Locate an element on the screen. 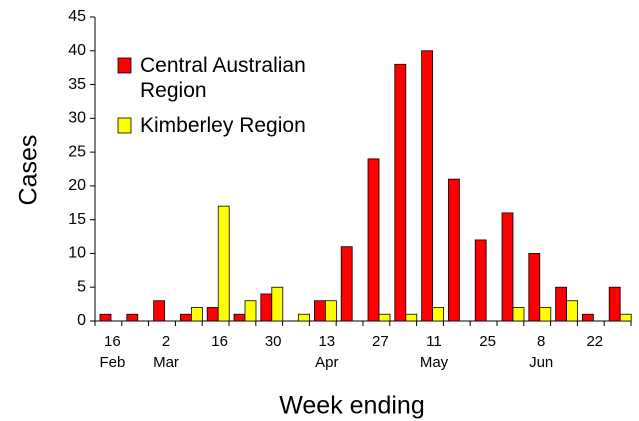 Image resolution: width=639 pixels, height=421 pixels. y-tick-label: 0 is located at coordinates (81, 320).